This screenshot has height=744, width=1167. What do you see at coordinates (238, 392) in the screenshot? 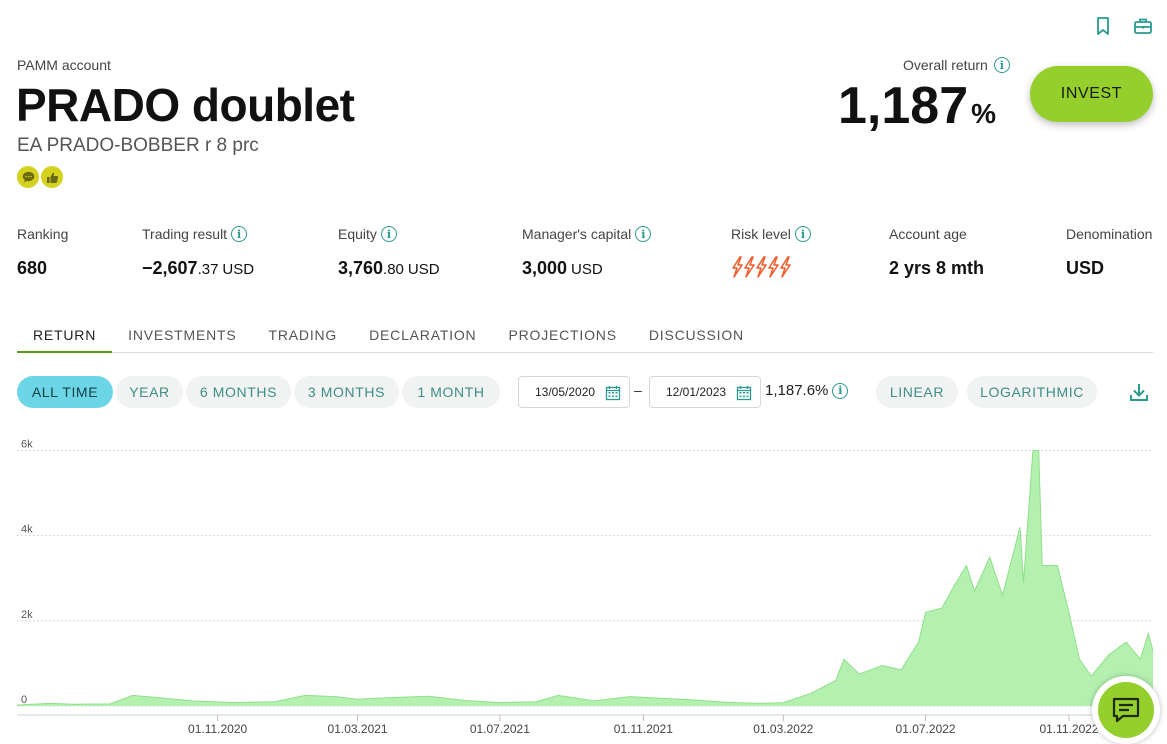
I see `range-6-months-button: 6 MONTHS` at bounding box center [238, 392].